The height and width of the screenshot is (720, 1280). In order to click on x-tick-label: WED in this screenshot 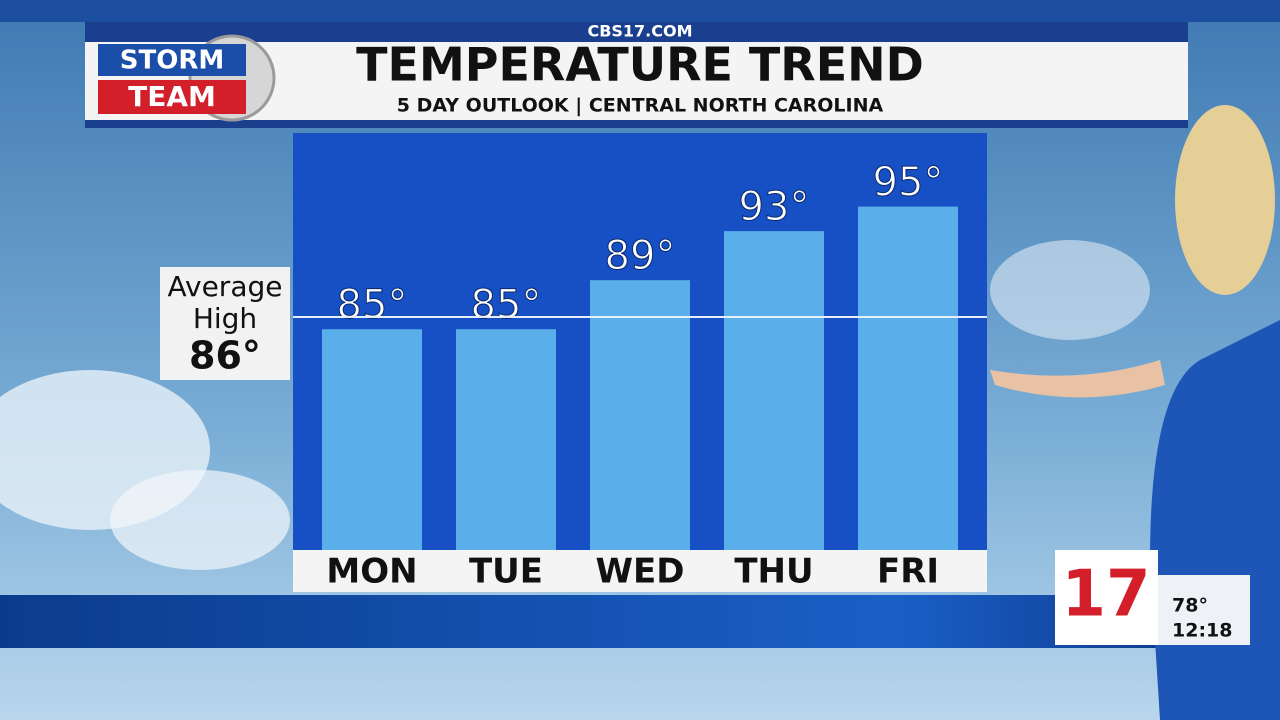, I will do `click(640, 572)`.